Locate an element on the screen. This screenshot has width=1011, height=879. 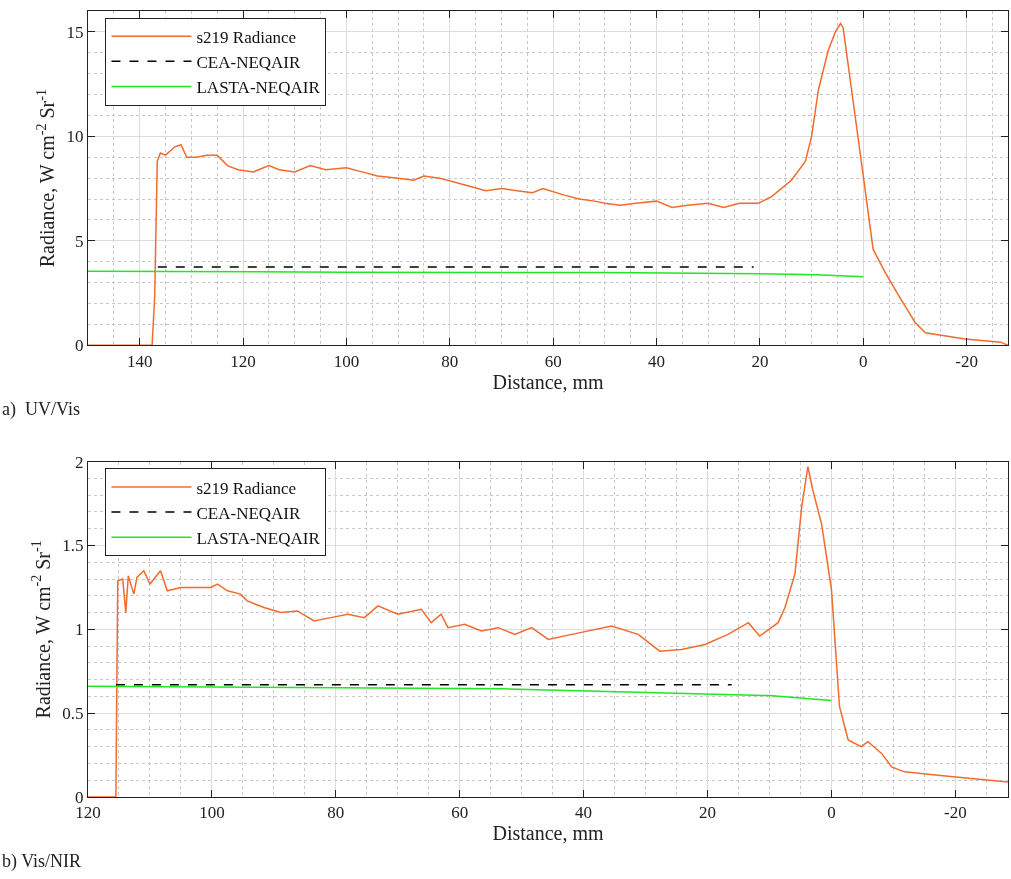
text: b) Vis/NIR is located at coordinates (42, 861).